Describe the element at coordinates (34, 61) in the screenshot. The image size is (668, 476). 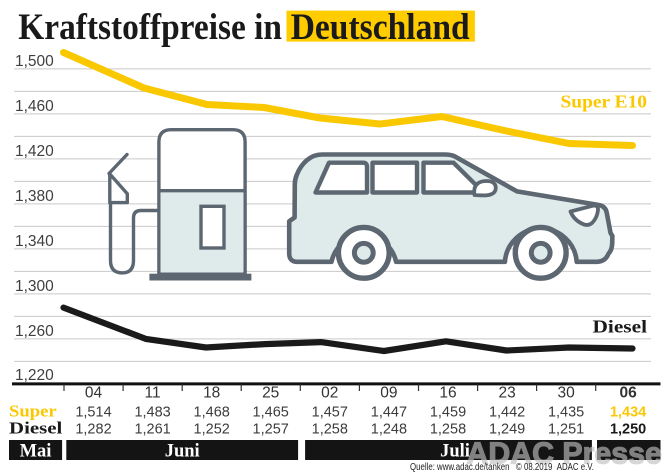
I see `svg-text: 1,500` at that location.